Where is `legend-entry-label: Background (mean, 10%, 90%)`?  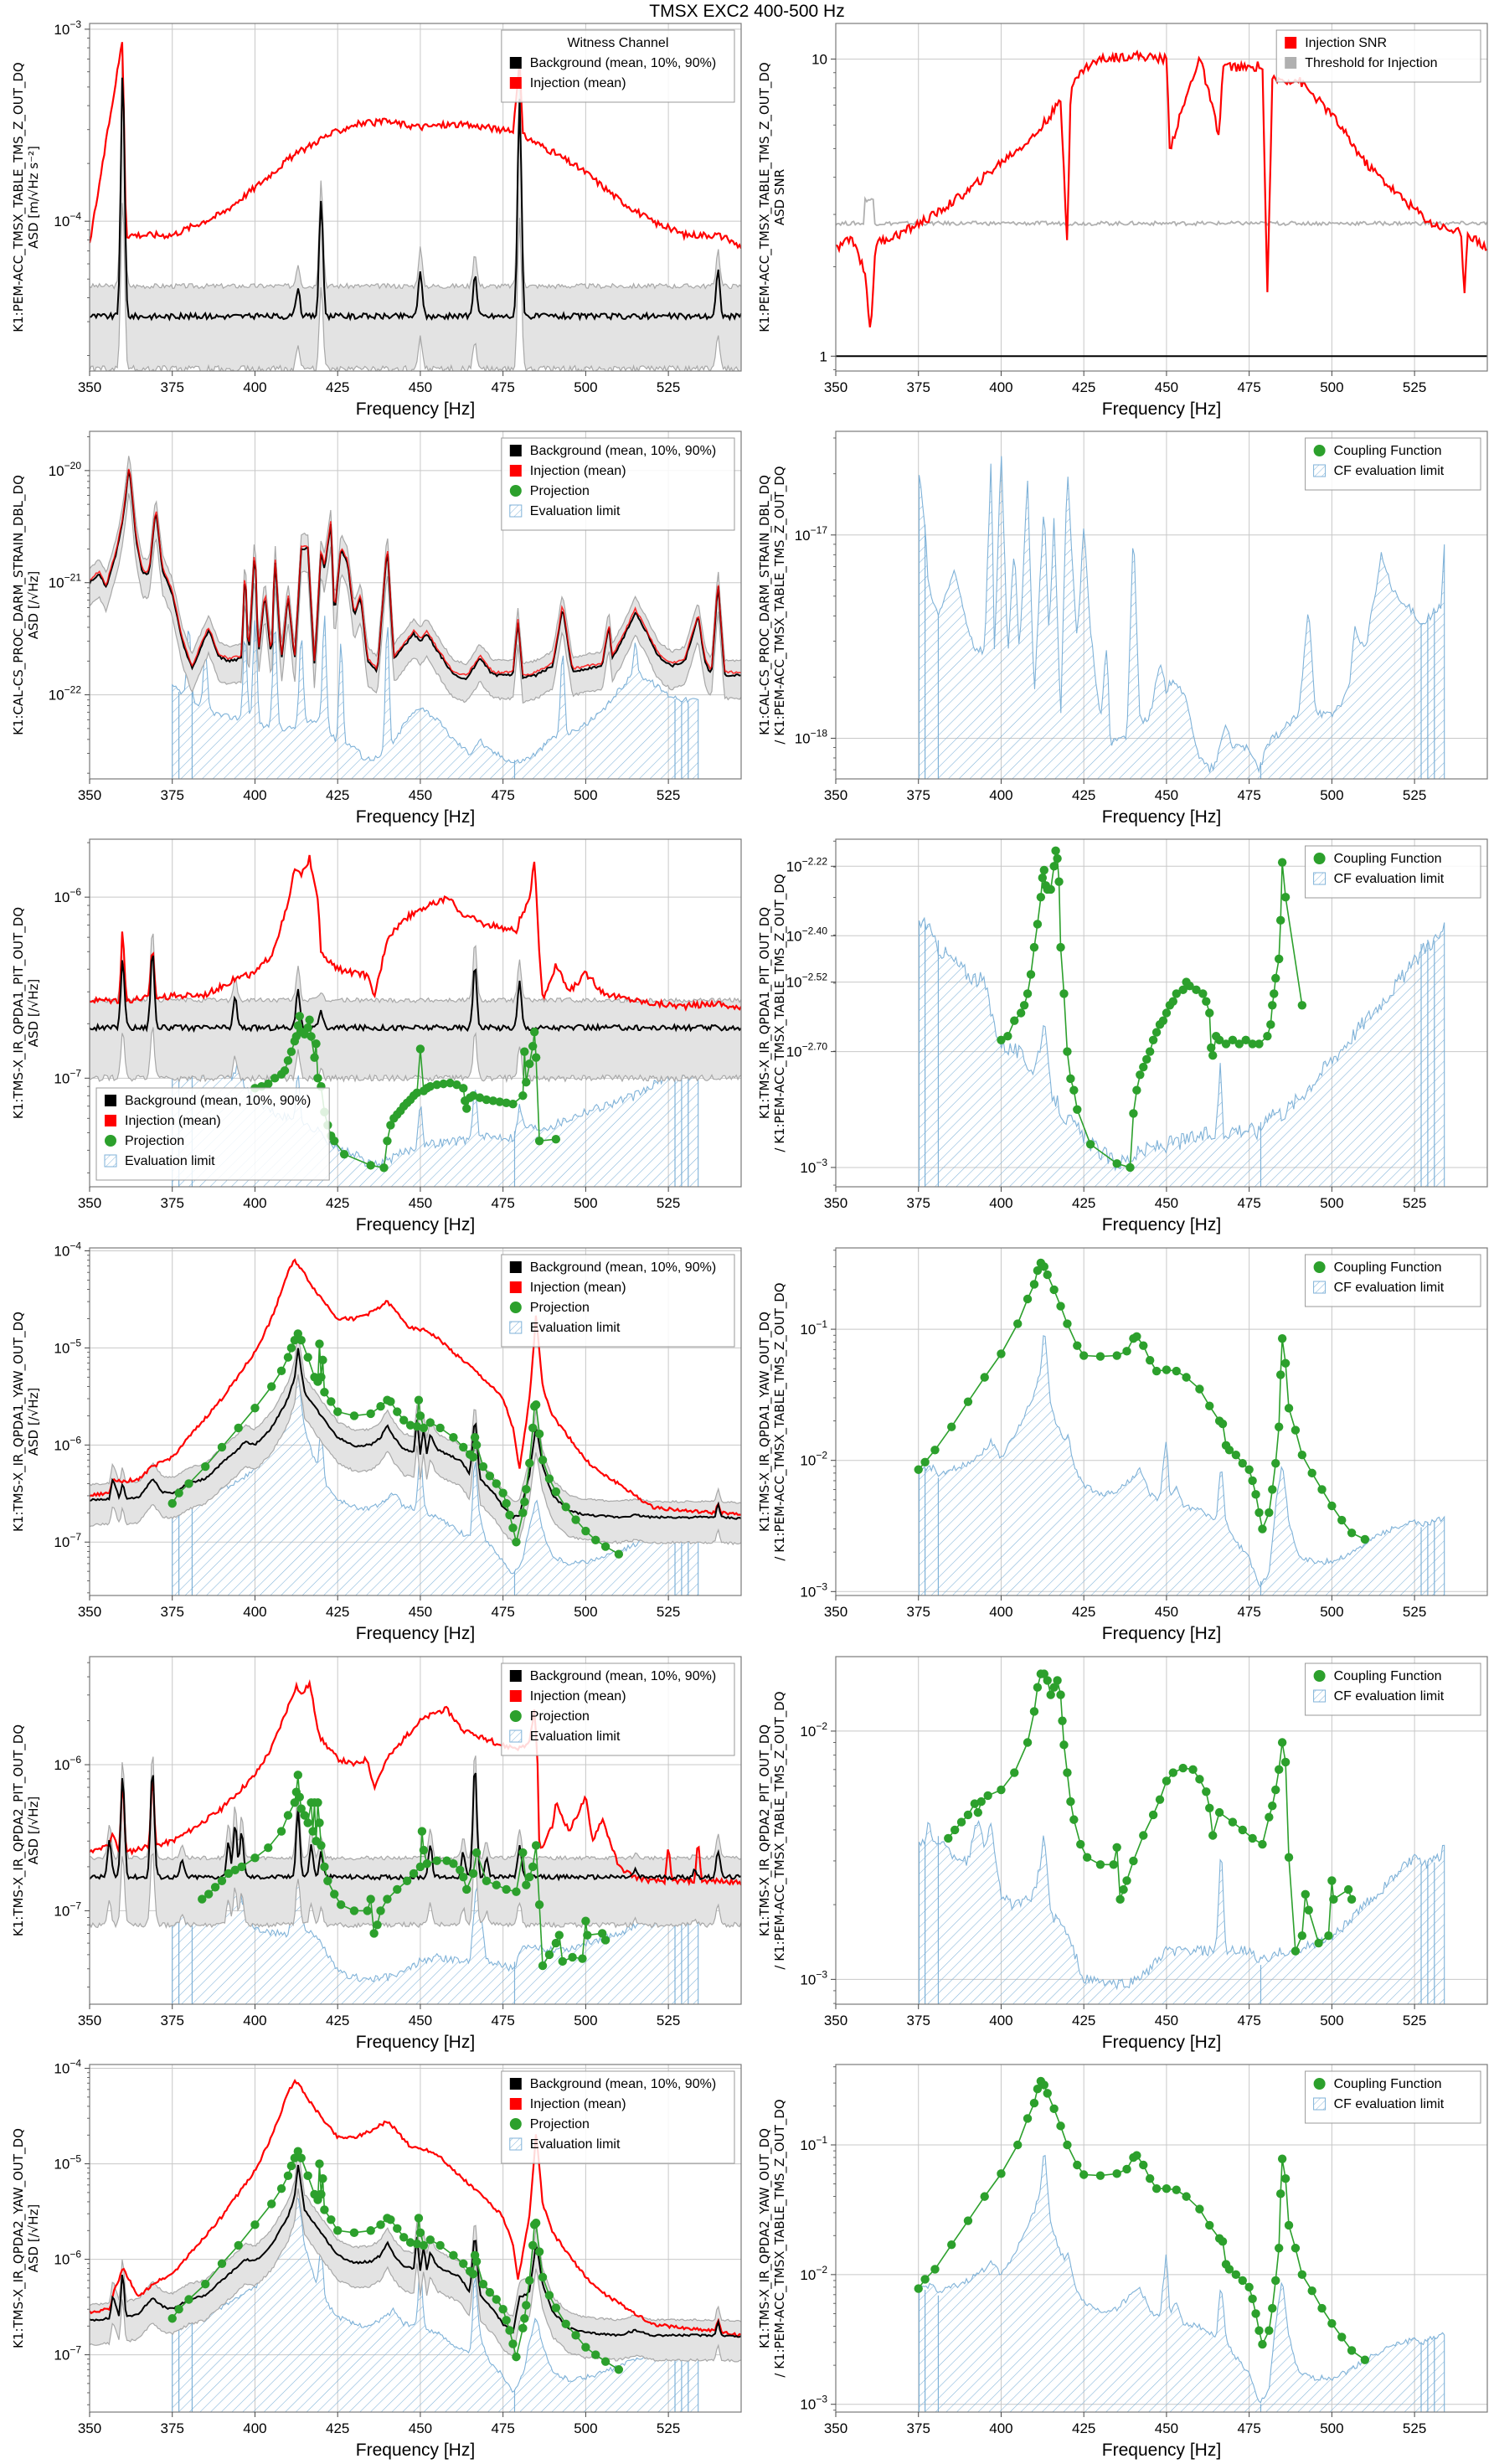
legend-entry-label: Background (mean, 10%, 90%) is located at coordinates (623, 1268).